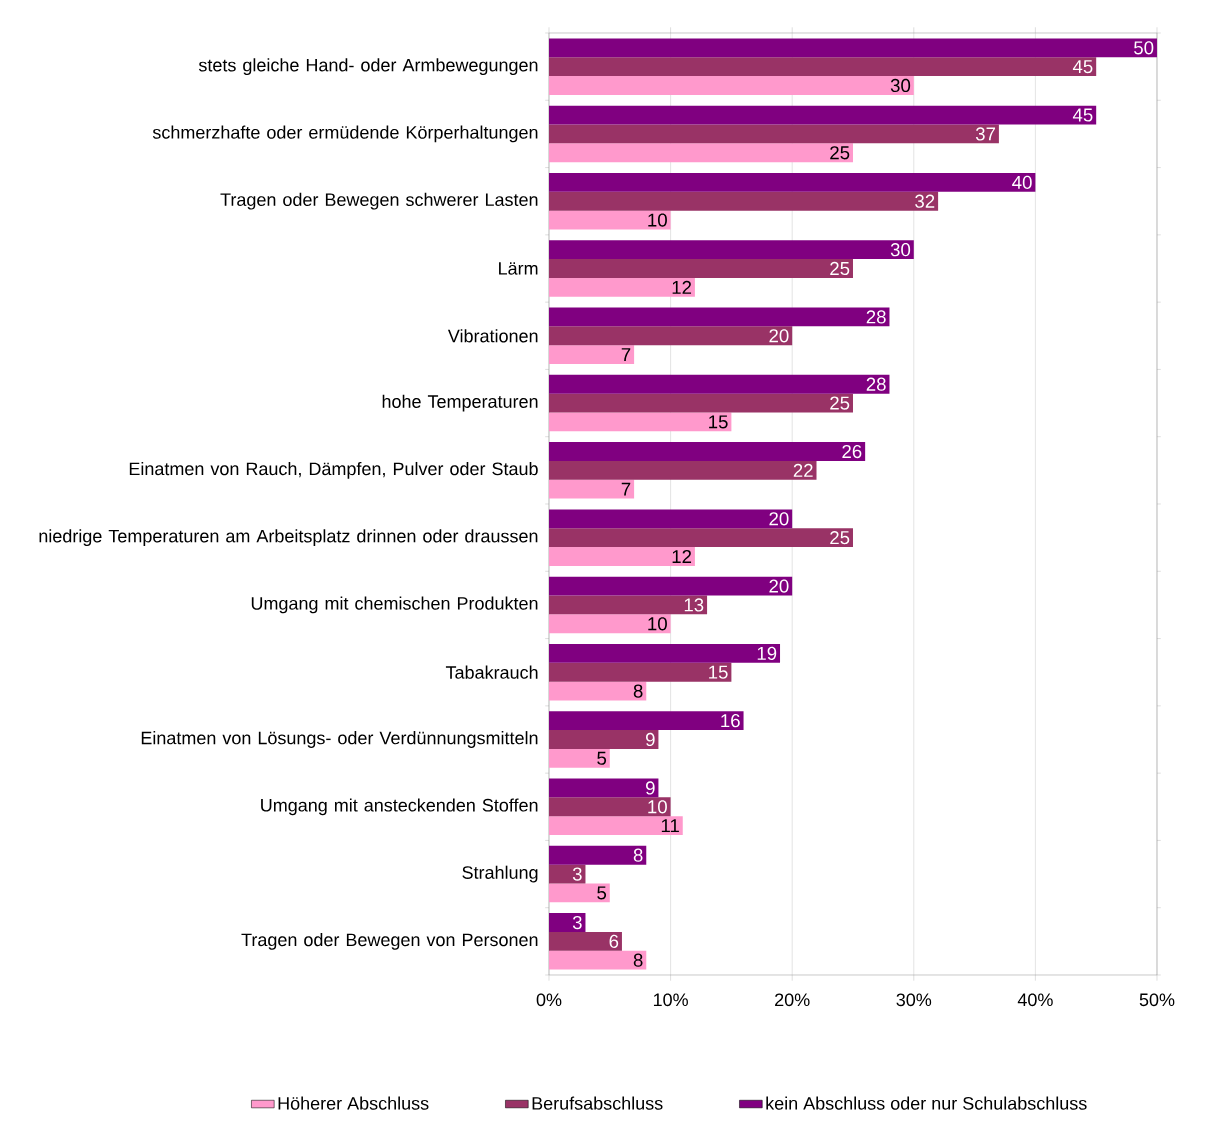 This screenshot has width=1207, height=1126. Describe the element at coordinates (670, 1000) in the screenshot. I see `x-tick-label: 10%` at that location.